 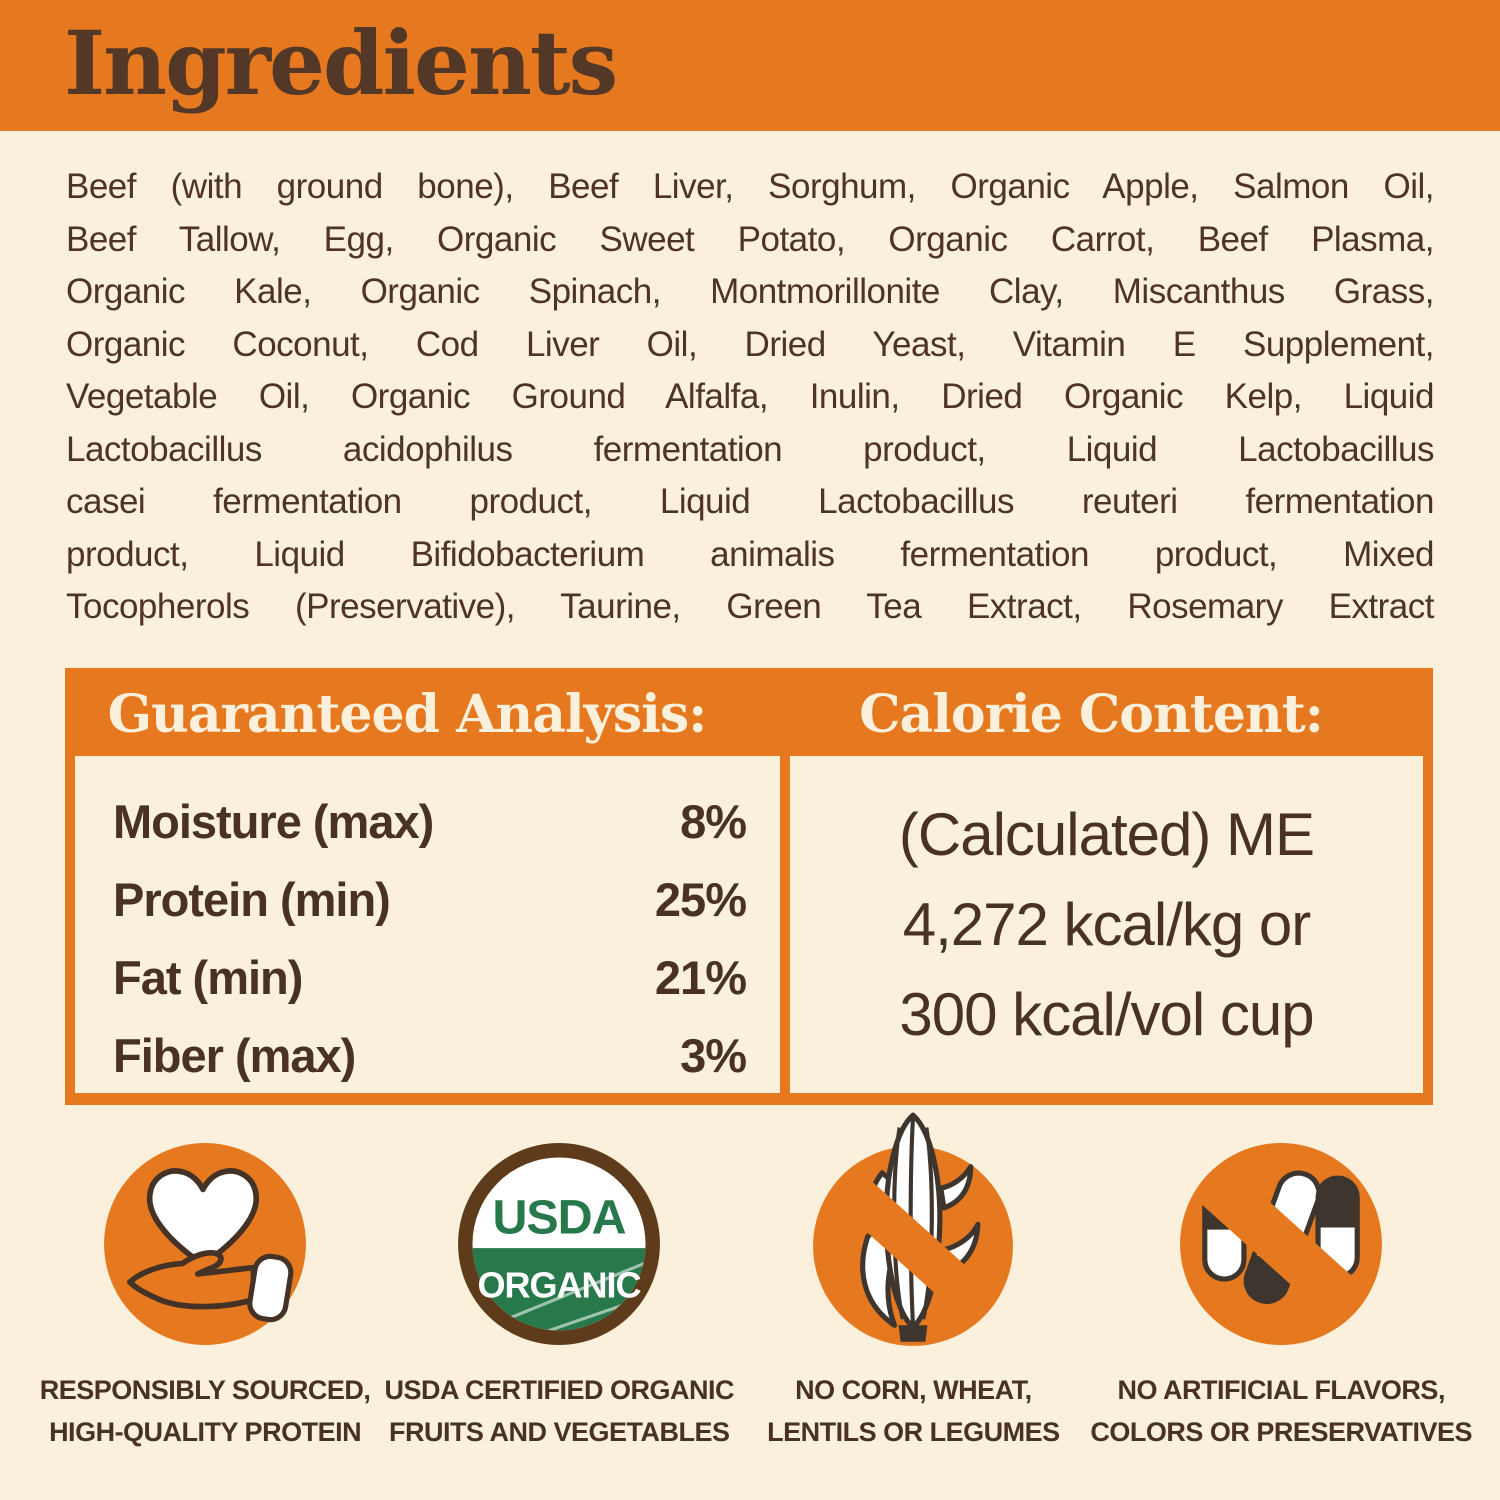 I want to click on analysis-label: Fat (min), so click(x=208, y=977).